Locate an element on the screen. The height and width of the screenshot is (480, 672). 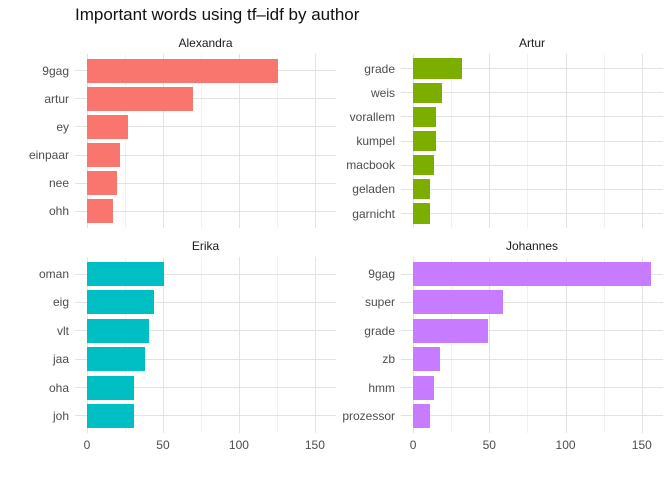
bar-super is located at coordinates (458, 302).